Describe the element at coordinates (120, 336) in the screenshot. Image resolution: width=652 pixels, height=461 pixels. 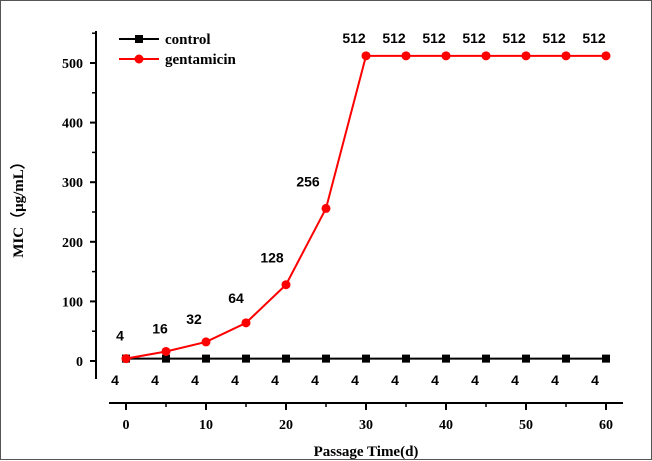
I see `gentamicin-data-label: 4` at that location.